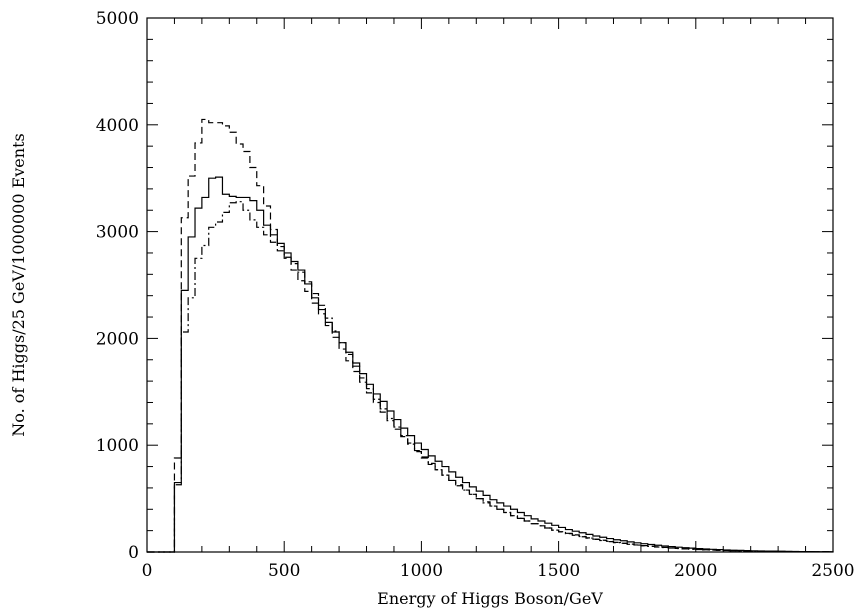 This screenshot has height=610, width=859. I want to click on x-tick-label: 500, so click(284, 571).